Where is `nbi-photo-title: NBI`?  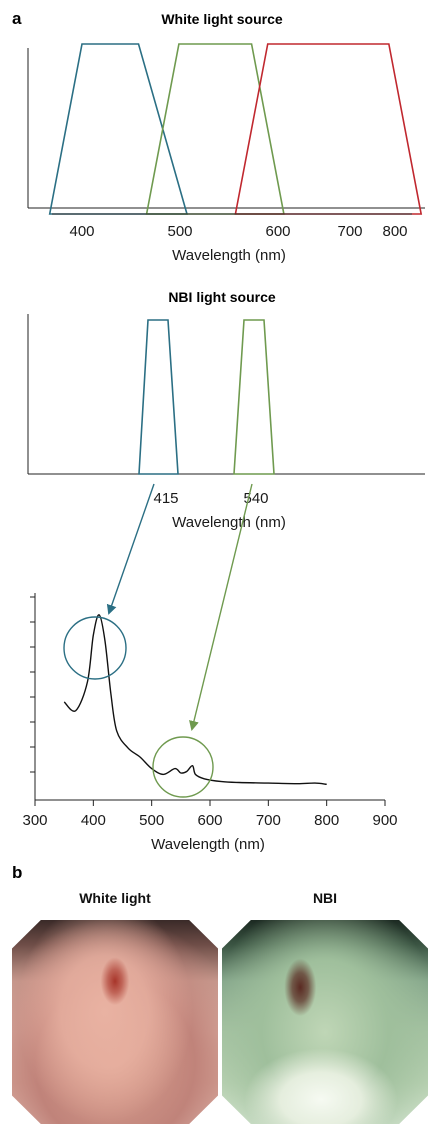 nbi-photo-title: NBI is located at coordinates (325, 898).